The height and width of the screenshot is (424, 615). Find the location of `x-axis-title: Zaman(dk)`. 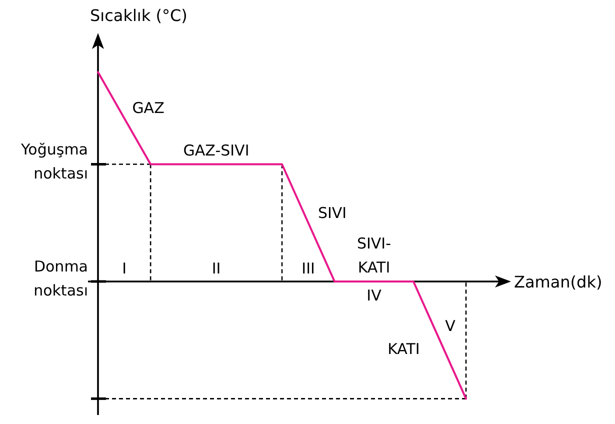

x-axis-title: Zaman(dk) is located at coordinates (558, 281).